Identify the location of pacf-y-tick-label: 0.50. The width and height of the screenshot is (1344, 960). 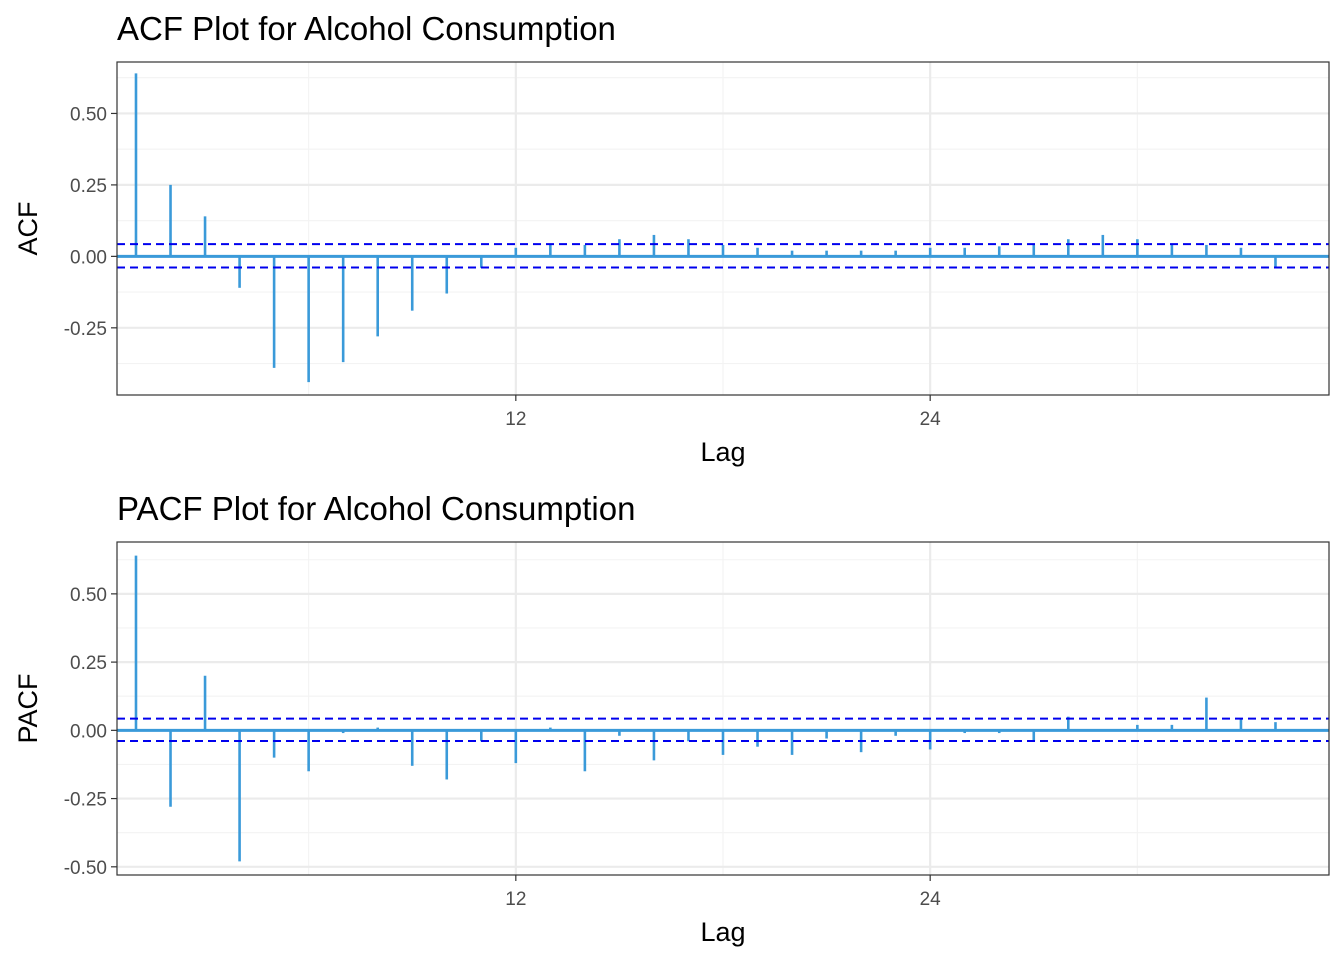
(88, 595).